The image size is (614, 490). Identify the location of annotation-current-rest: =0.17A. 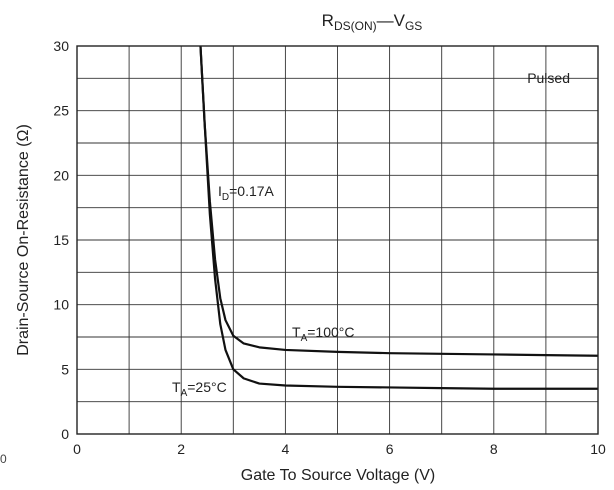
(251, 191).